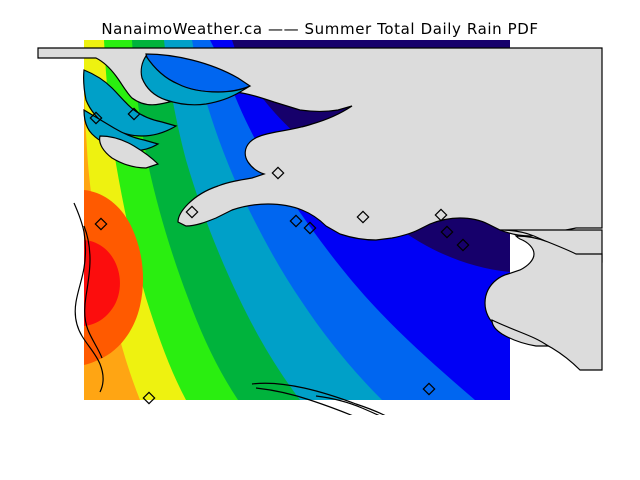 The image size is (640, 480). Describe the element at coordinates (93, 292) in the screenshot. I see `coastline-west-inner` at that location.